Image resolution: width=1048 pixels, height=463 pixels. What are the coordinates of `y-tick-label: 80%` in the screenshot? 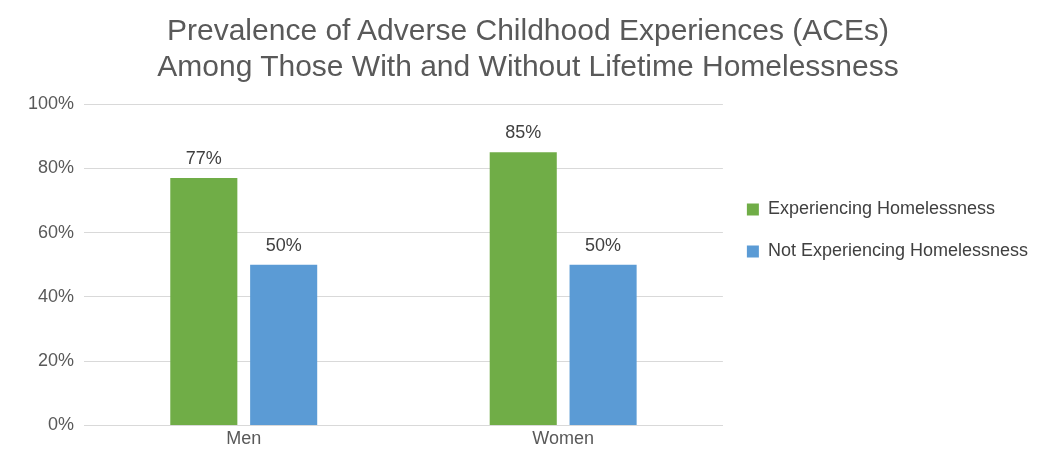 It's located at (56, 167).